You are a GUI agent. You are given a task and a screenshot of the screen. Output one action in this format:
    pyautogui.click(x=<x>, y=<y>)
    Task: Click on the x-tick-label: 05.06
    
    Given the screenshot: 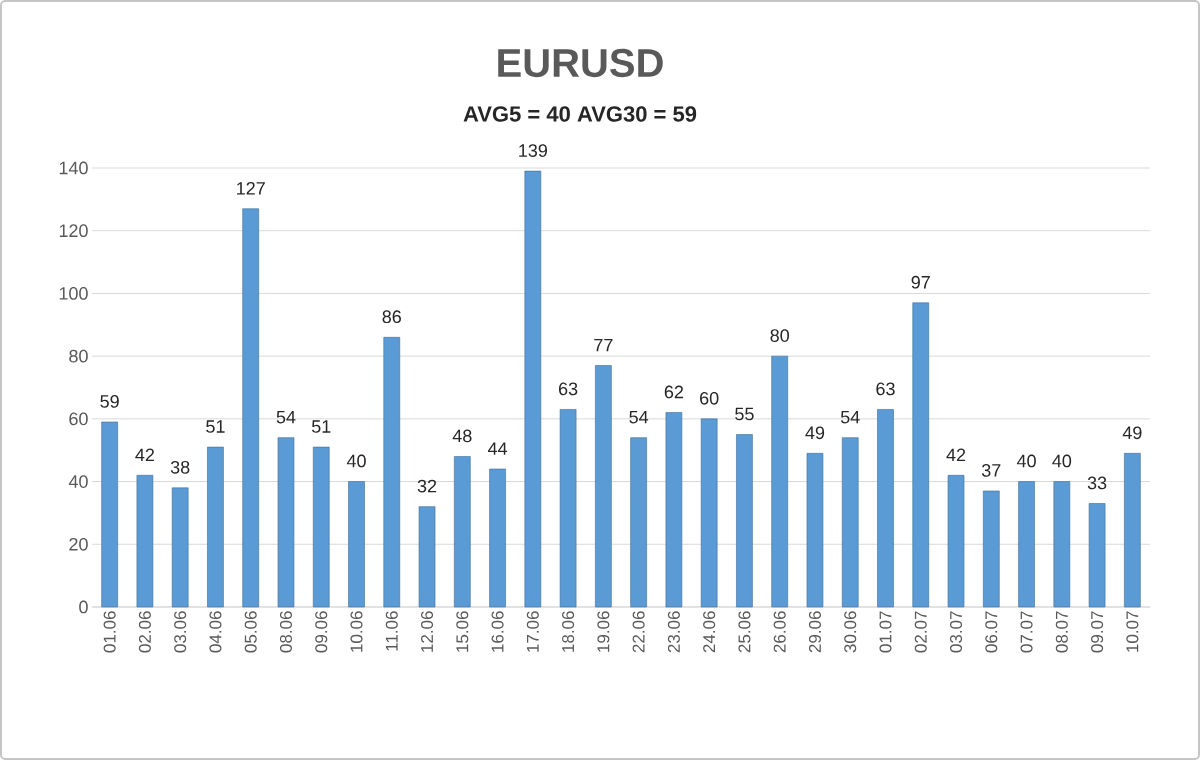 What is the action you would take?
    pyautogui.click(x=250, y=632)
    